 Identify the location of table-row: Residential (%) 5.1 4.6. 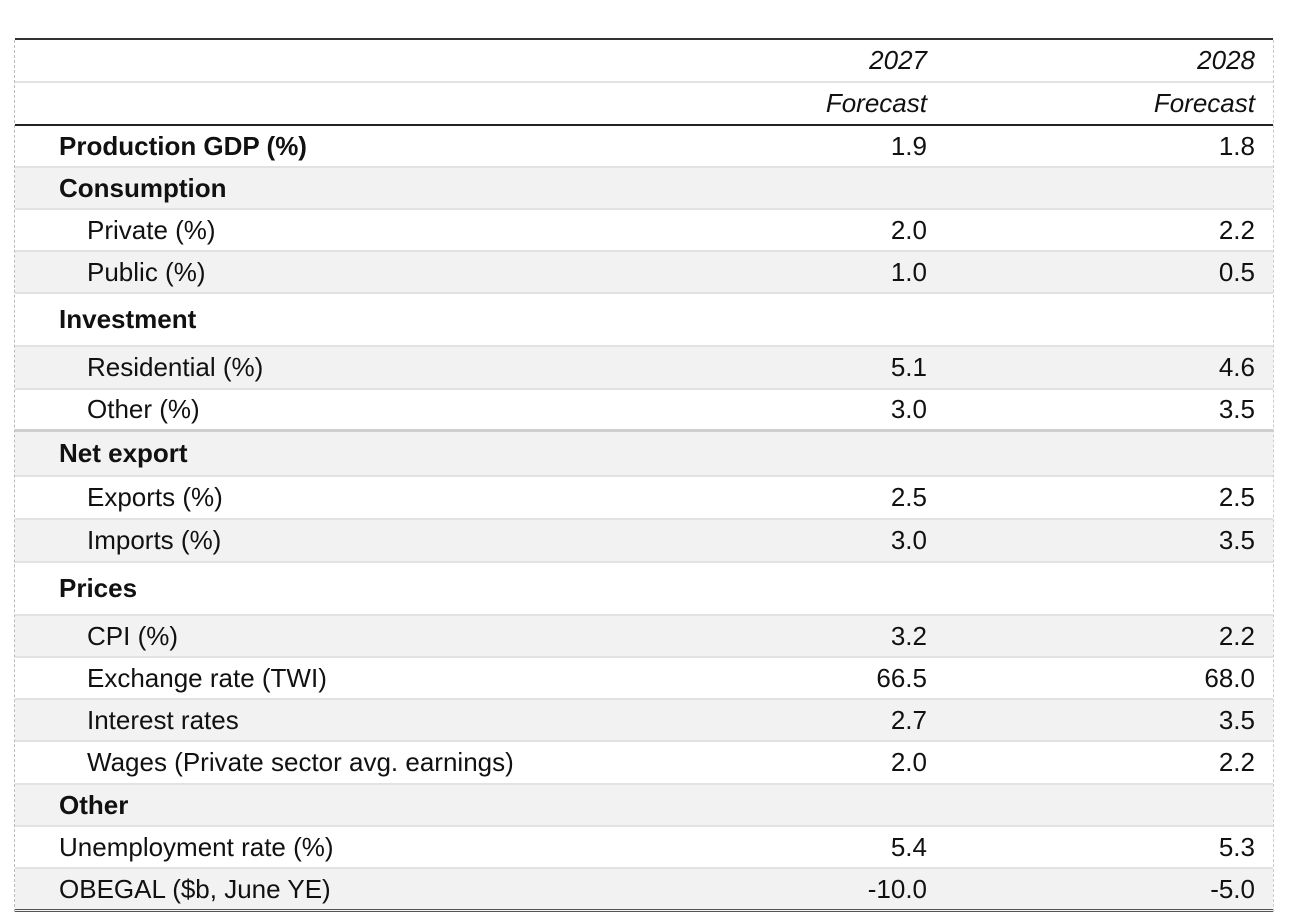
(644, 368).